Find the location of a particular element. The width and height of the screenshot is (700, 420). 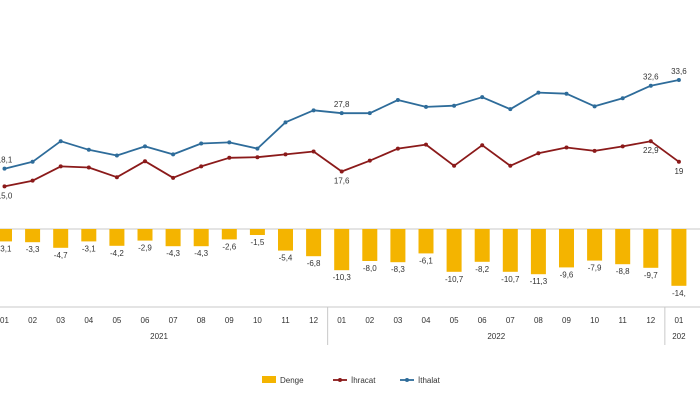

line-label-ithalat-1: 18,1 is located at coordinates (6, 160).